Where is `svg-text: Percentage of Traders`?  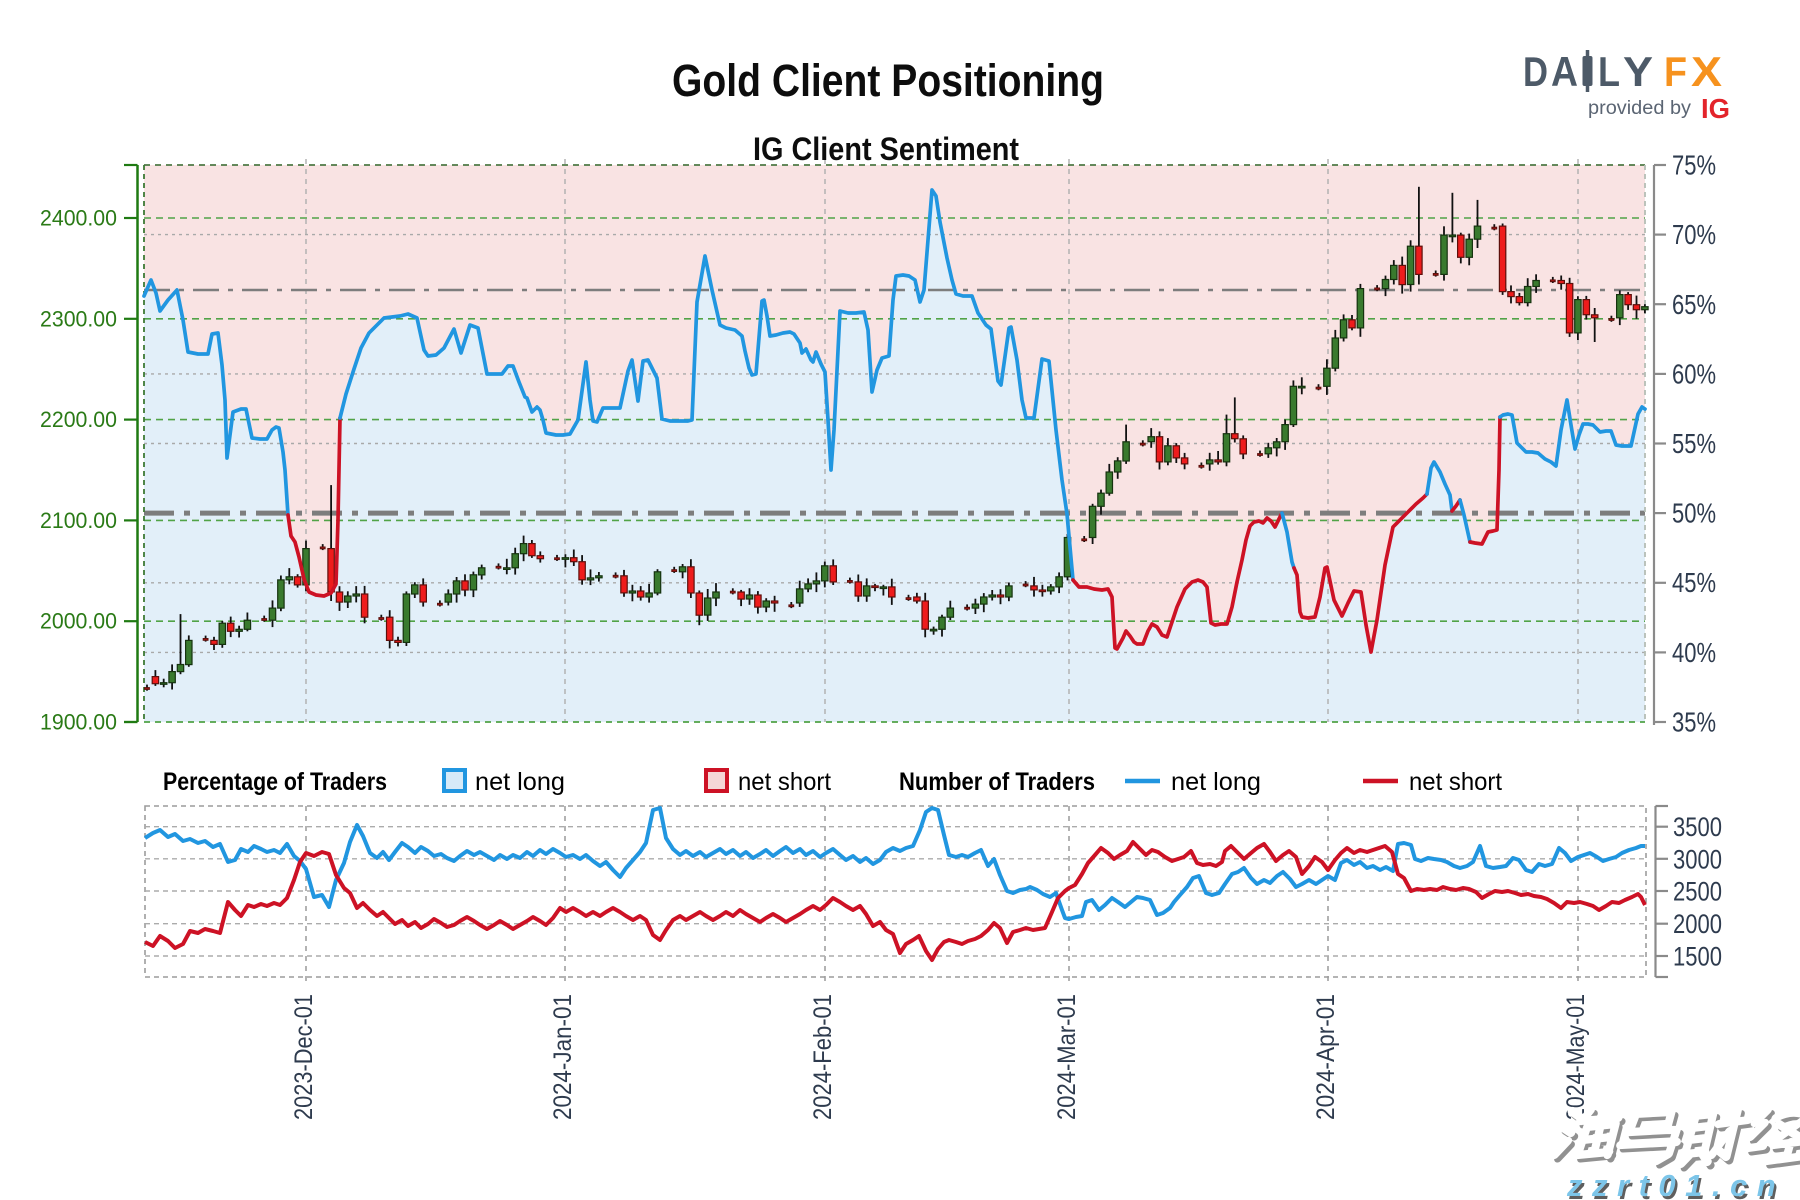 svg-text: Percentage of Traders is located at coordinates (275, 782).